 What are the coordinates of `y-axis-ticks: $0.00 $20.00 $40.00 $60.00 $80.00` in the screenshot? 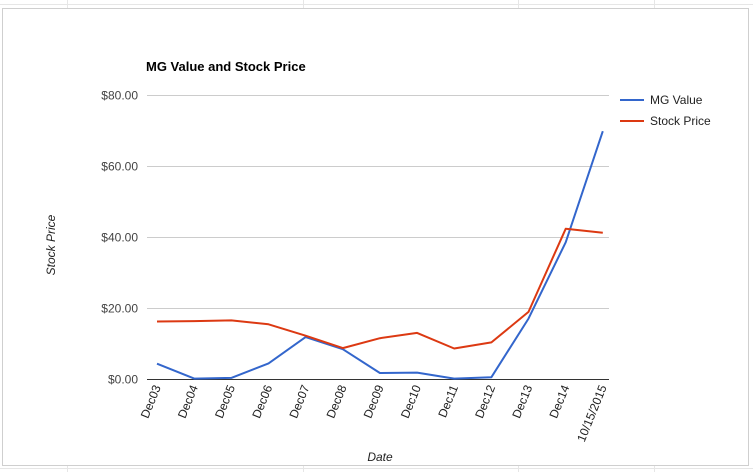 It's located at (119, 238).